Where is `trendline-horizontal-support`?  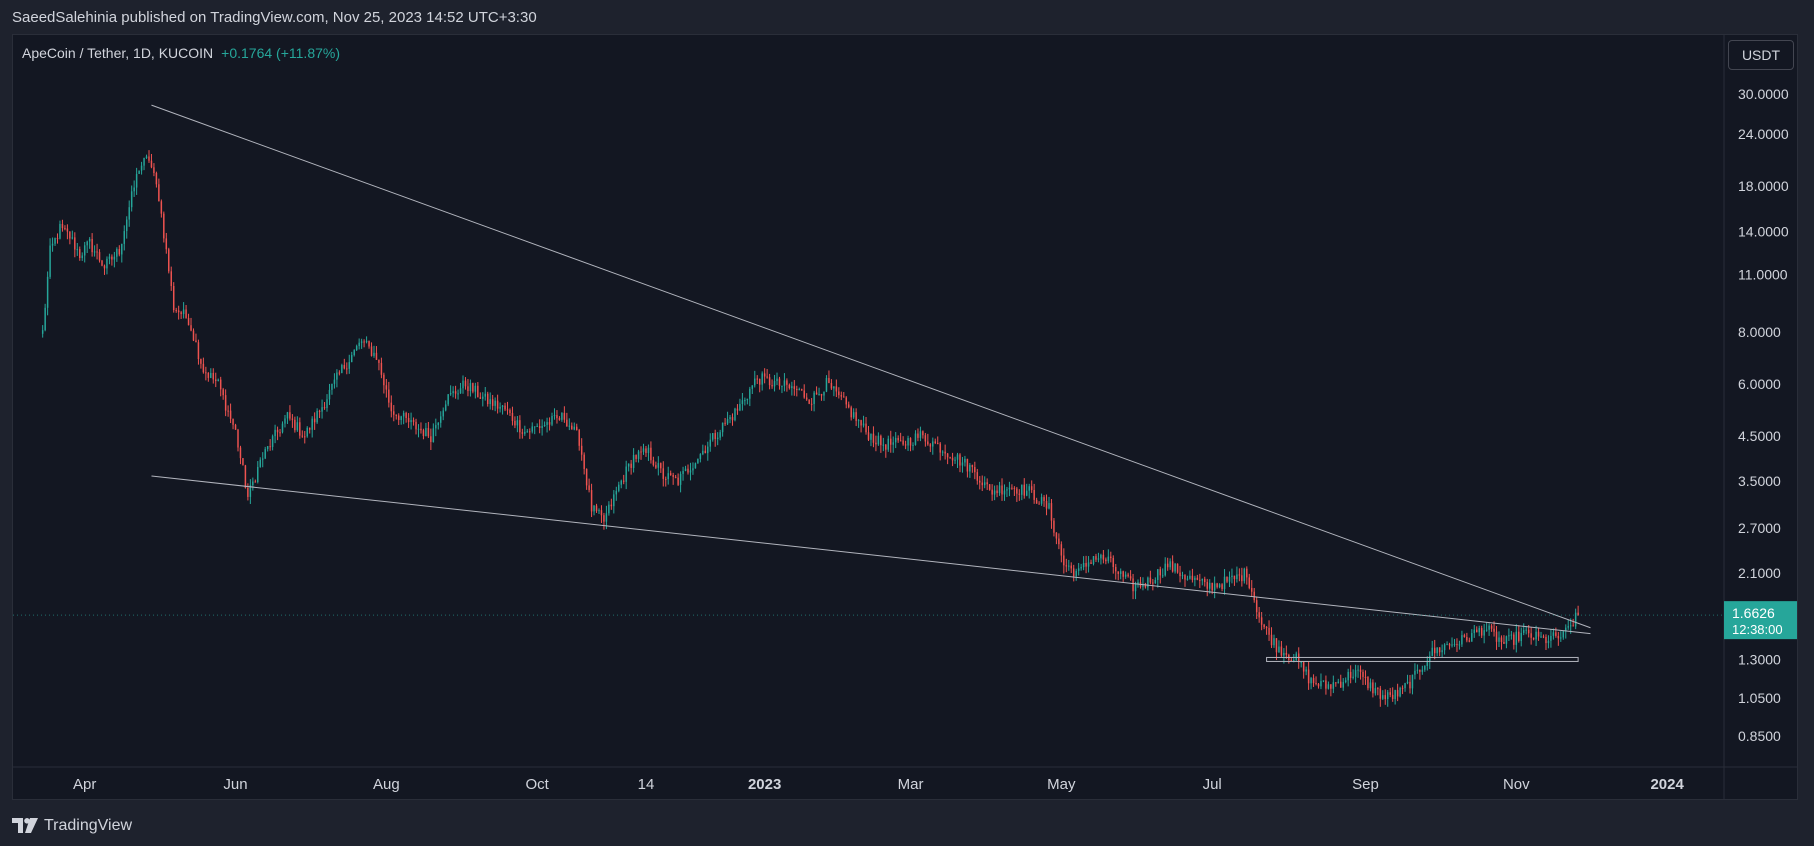 trendline-horizontal-support is located at coordinates (1422, 659).